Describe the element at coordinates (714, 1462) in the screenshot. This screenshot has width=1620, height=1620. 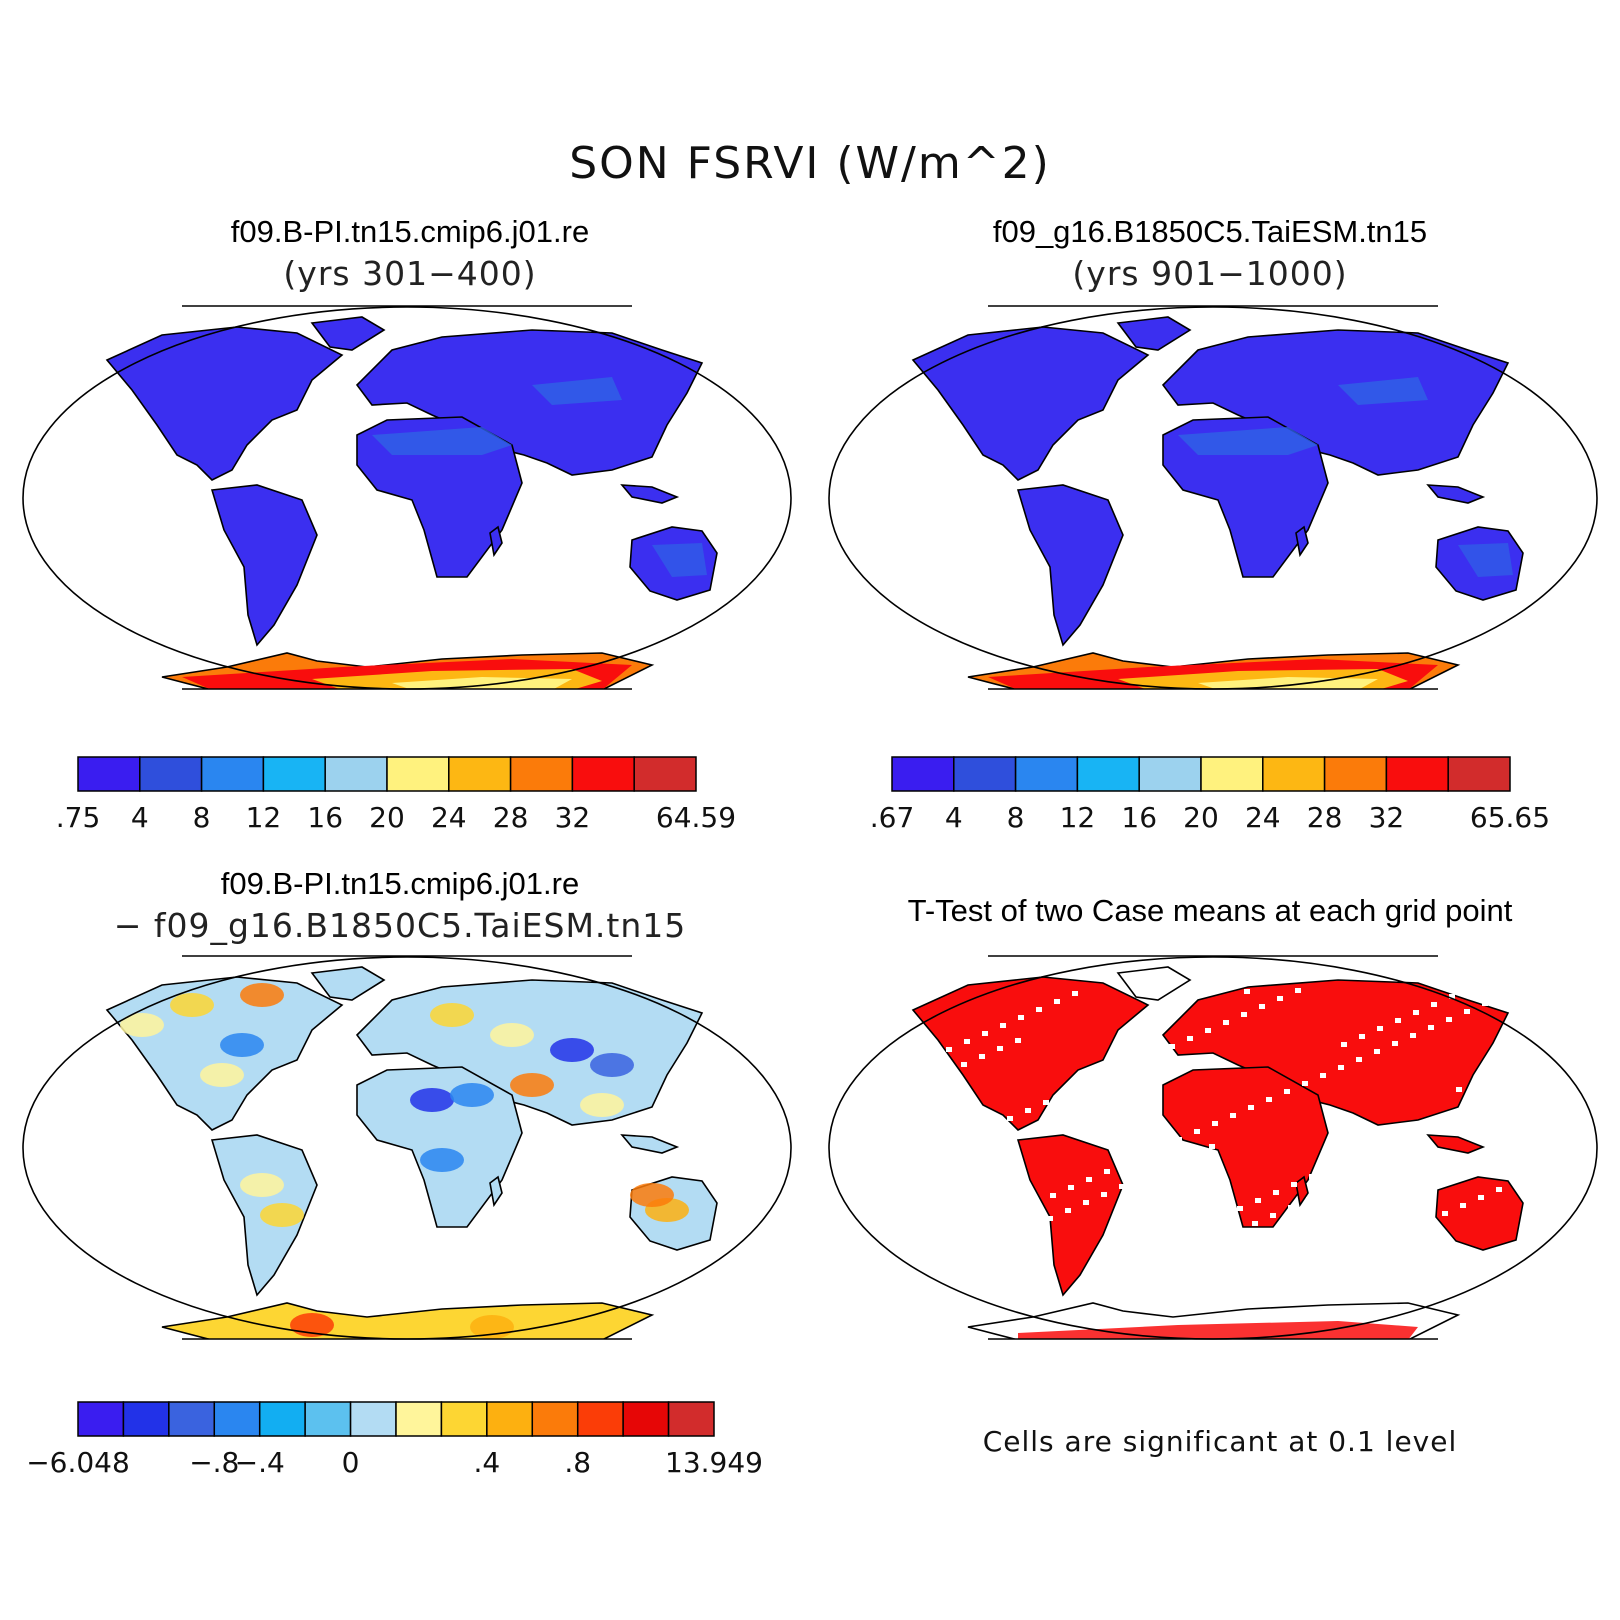
I see `colorbar-label: 13.949` at that location.